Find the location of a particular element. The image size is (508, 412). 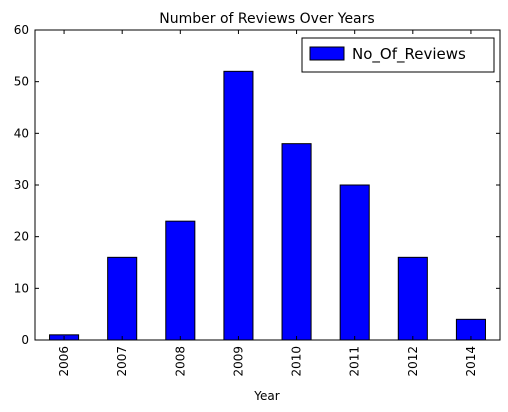

y-tick-label-60: 60 is located at coordinates (21, 30).